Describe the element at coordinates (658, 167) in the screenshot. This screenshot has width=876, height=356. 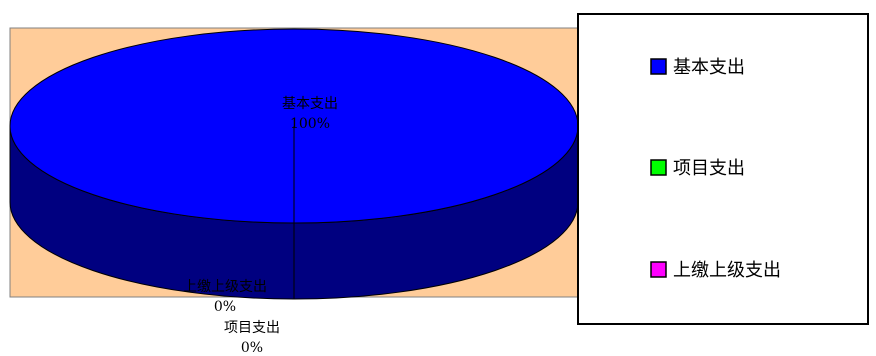
I see `legend-swatch-project` at that location.